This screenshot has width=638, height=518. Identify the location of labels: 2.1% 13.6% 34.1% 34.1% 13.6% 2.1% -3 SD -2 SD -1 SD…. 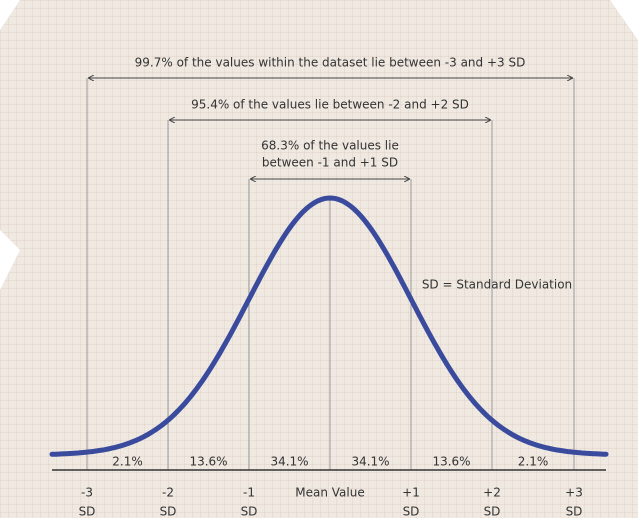
(331, 486).